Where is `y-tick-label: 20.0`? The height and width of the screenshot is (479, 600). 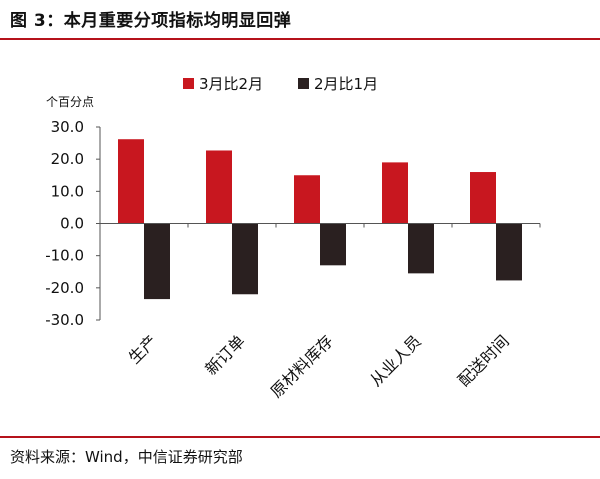 y-tick-label: 20.0 is located at coordinates (67, 159).